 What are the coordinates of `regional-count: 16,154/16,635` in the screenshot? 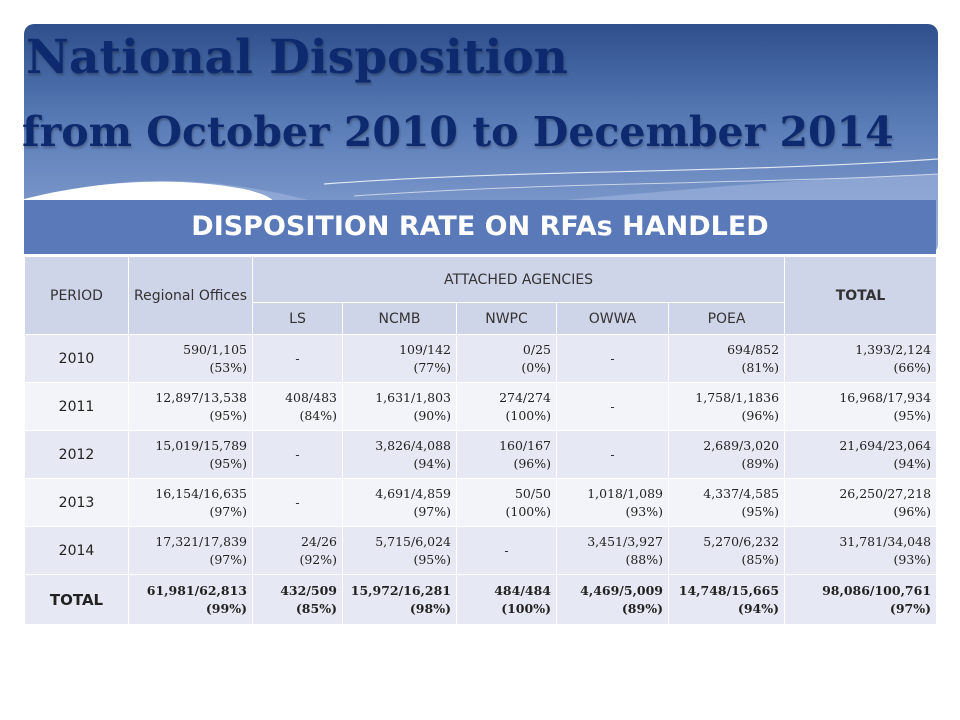 It's located at (201, 493).